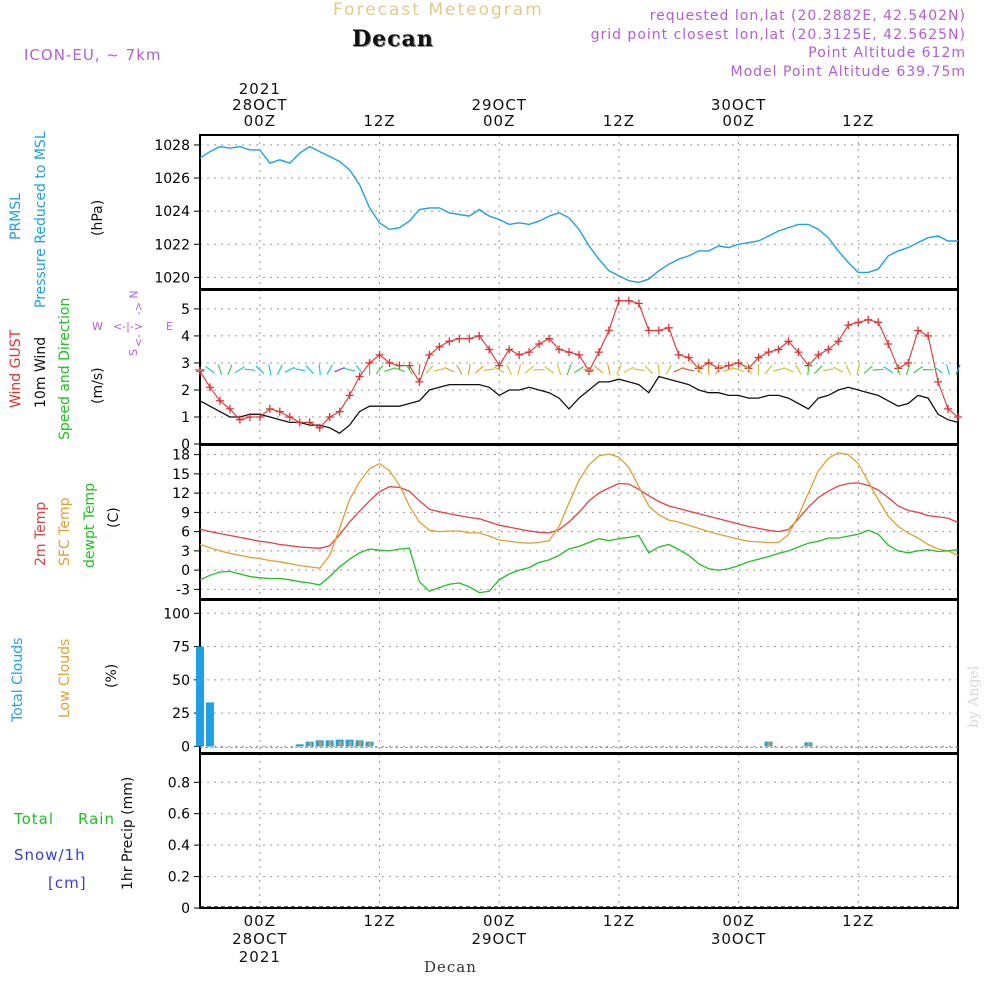 Image resolution: width=1000 pixels, height=1000 pixels. I want to click on ytick-label: 6, so click(185, 533).